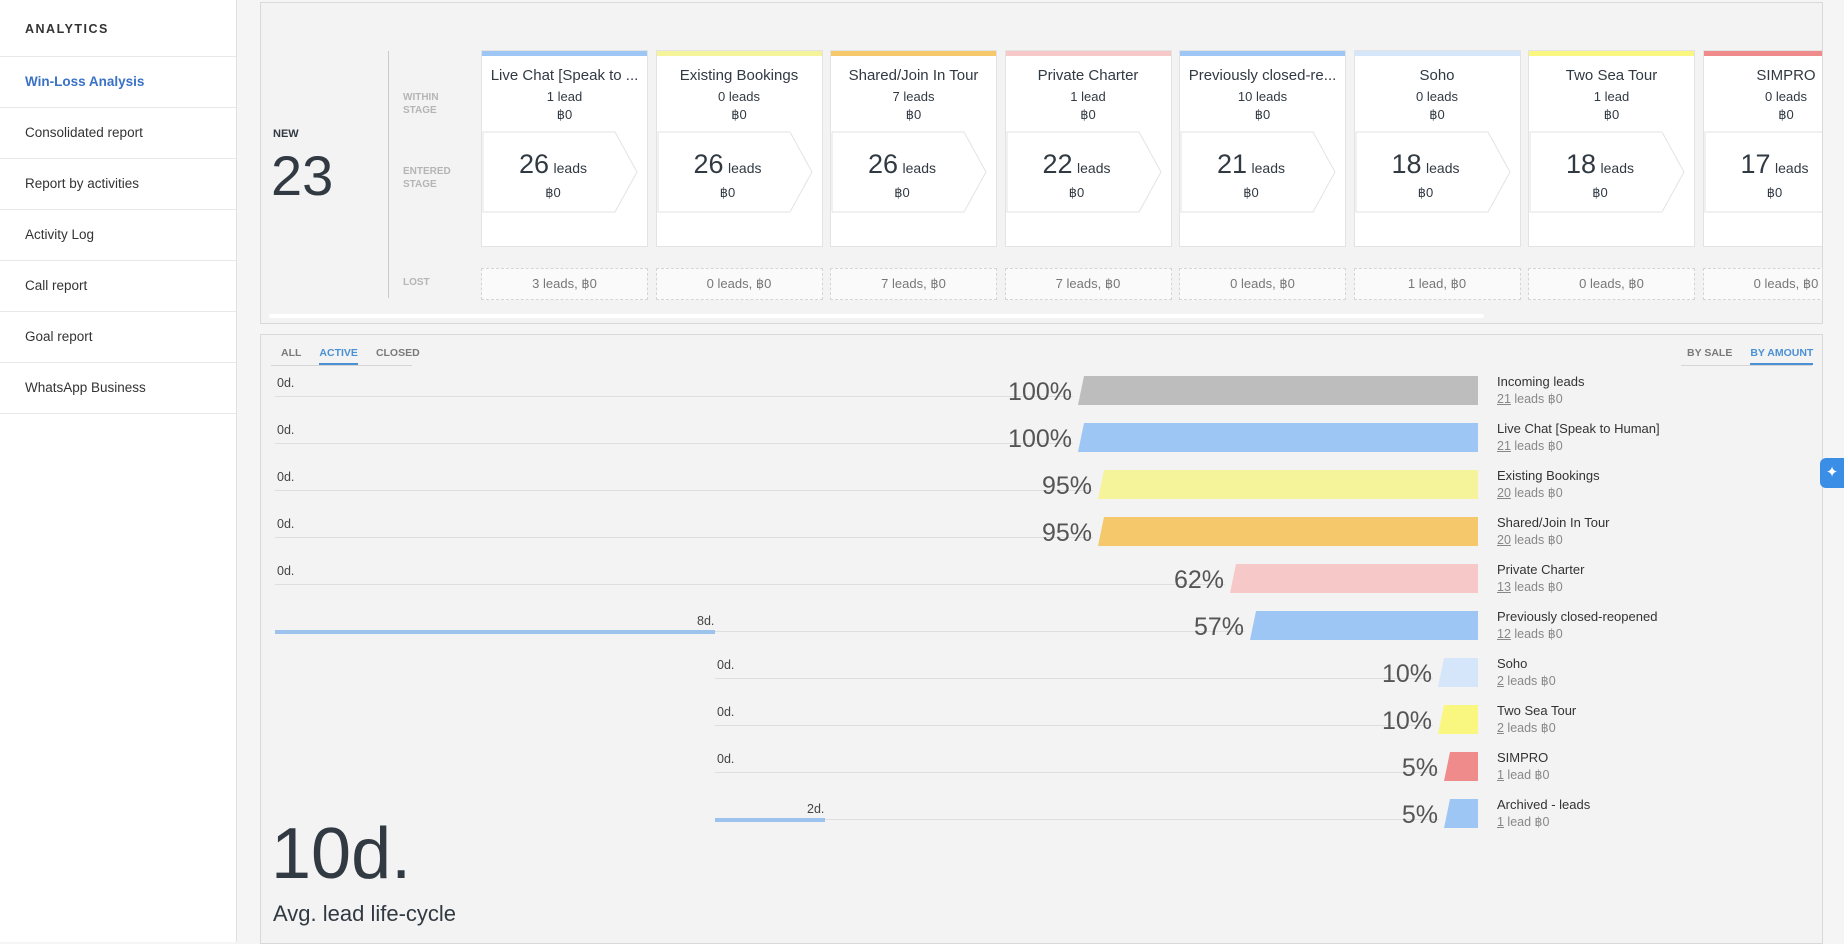 The height and width of the screenshot is (944, 1844). I want to click on stage-card: SIMPRO 0 leads ฿0 17 leads ฿0, so click(1762, 148).